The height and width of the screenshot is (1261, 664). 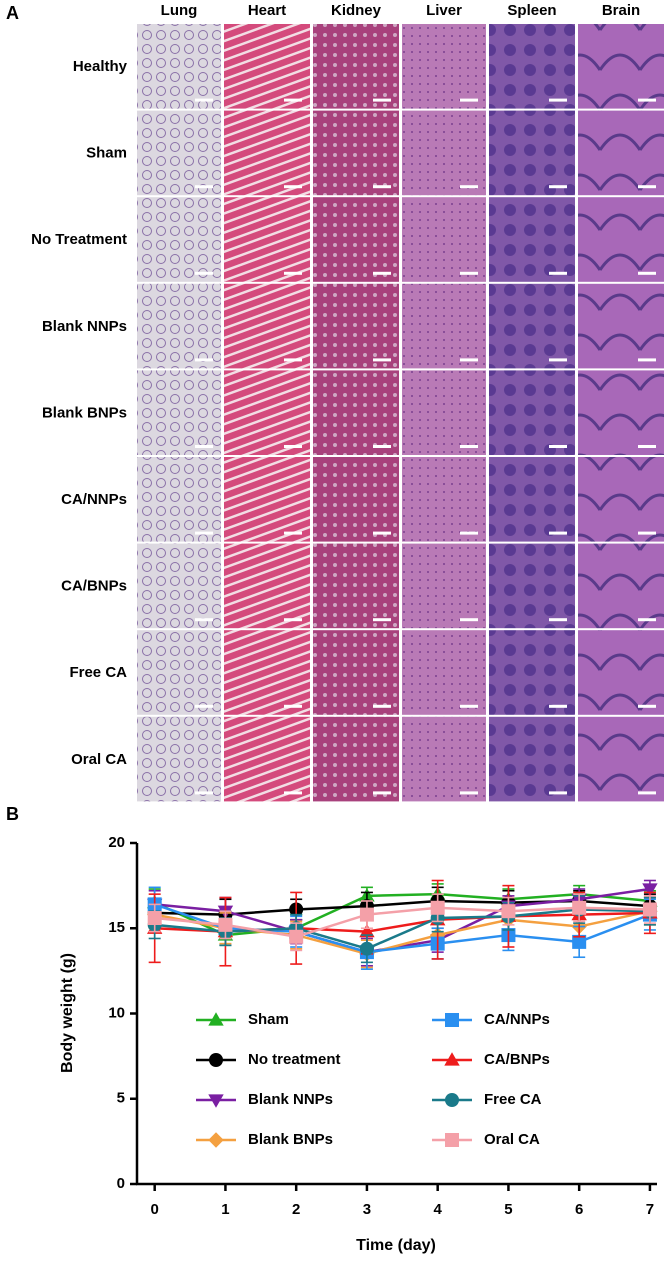 I want to click on legend-label: CA/BNPs, so click(x=517, y=1059).